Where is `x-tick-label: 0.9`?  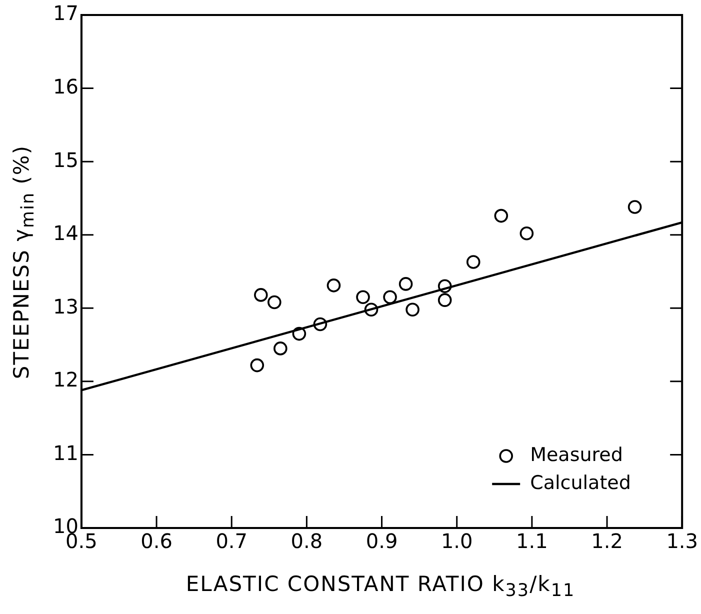 x-tick-label: 0.9 is located at coordinates (382, 541).